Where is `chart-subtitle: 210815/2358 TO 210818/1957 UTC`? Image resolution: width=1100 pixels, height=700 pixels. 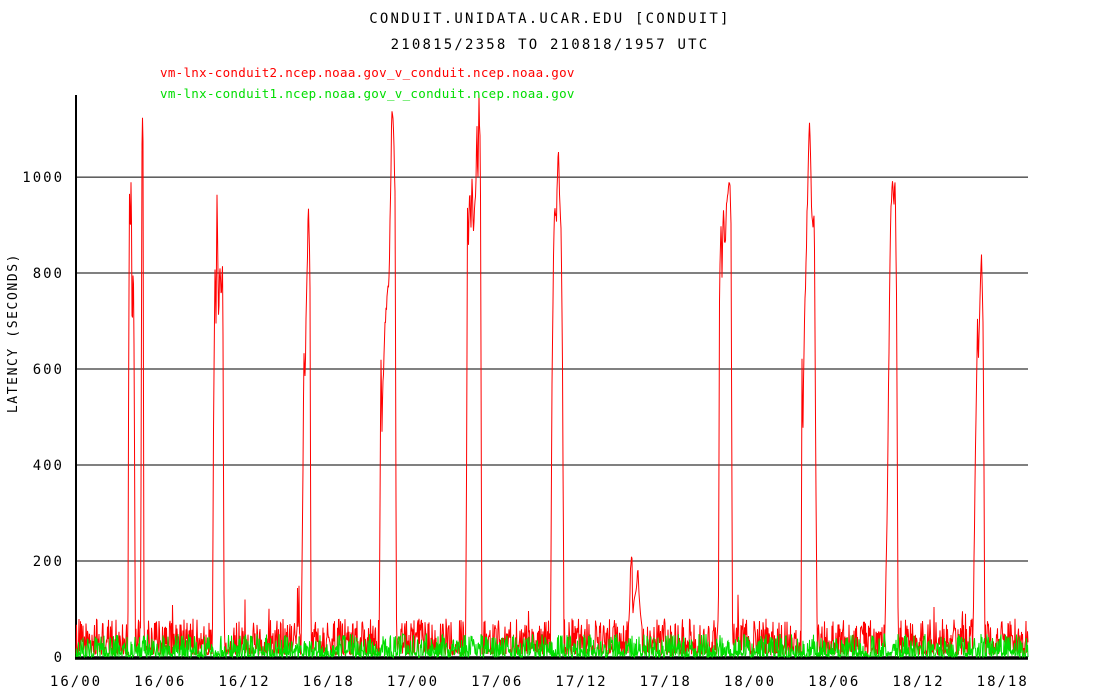
chart-subtitle: 210815/2358 TO 210818/1957 UTC is located at coordinates (550, 45).